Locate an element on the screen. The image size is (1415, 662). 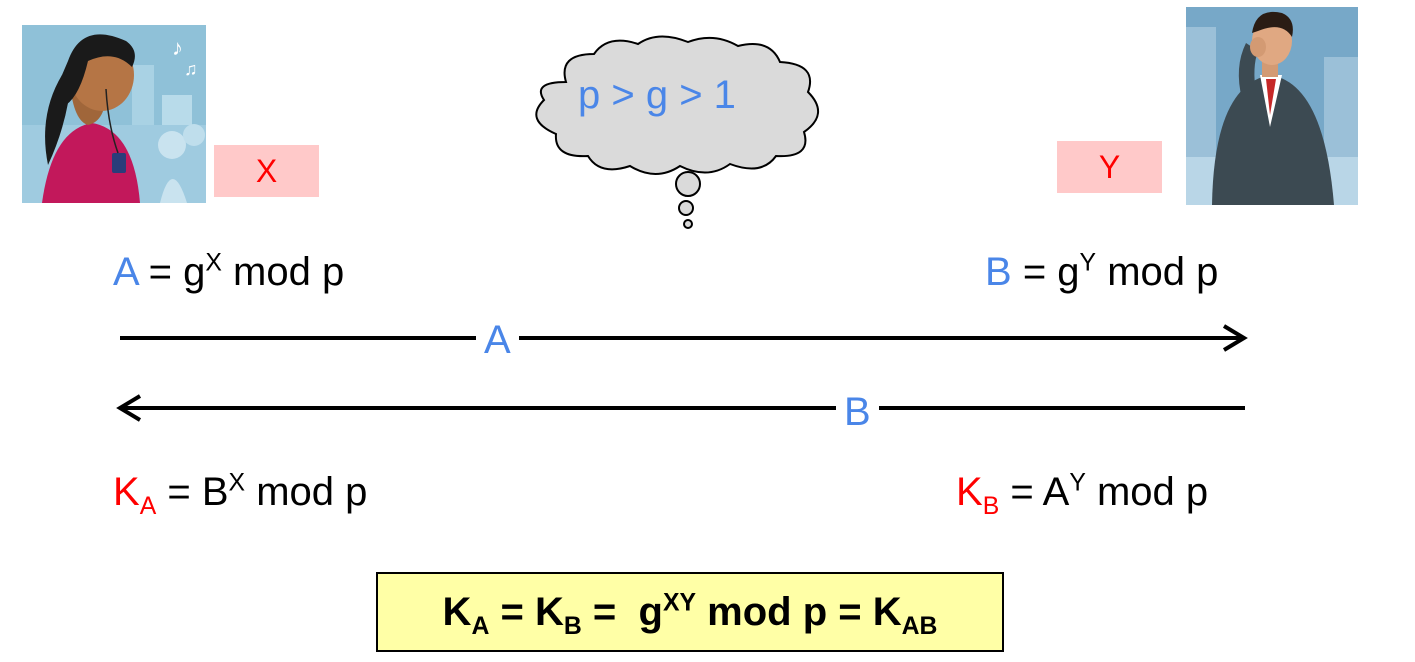
shared-key-right: KB = AY mod p is located at coordinates (1082, 494).